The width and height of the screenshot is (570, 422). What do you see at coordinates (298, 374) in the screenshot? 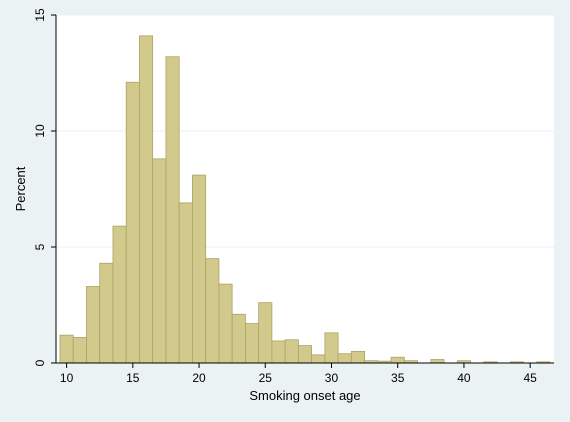
I see `x-ticks: 10 15 20 25 30 35 40 45` at bounding box center [298, 374].